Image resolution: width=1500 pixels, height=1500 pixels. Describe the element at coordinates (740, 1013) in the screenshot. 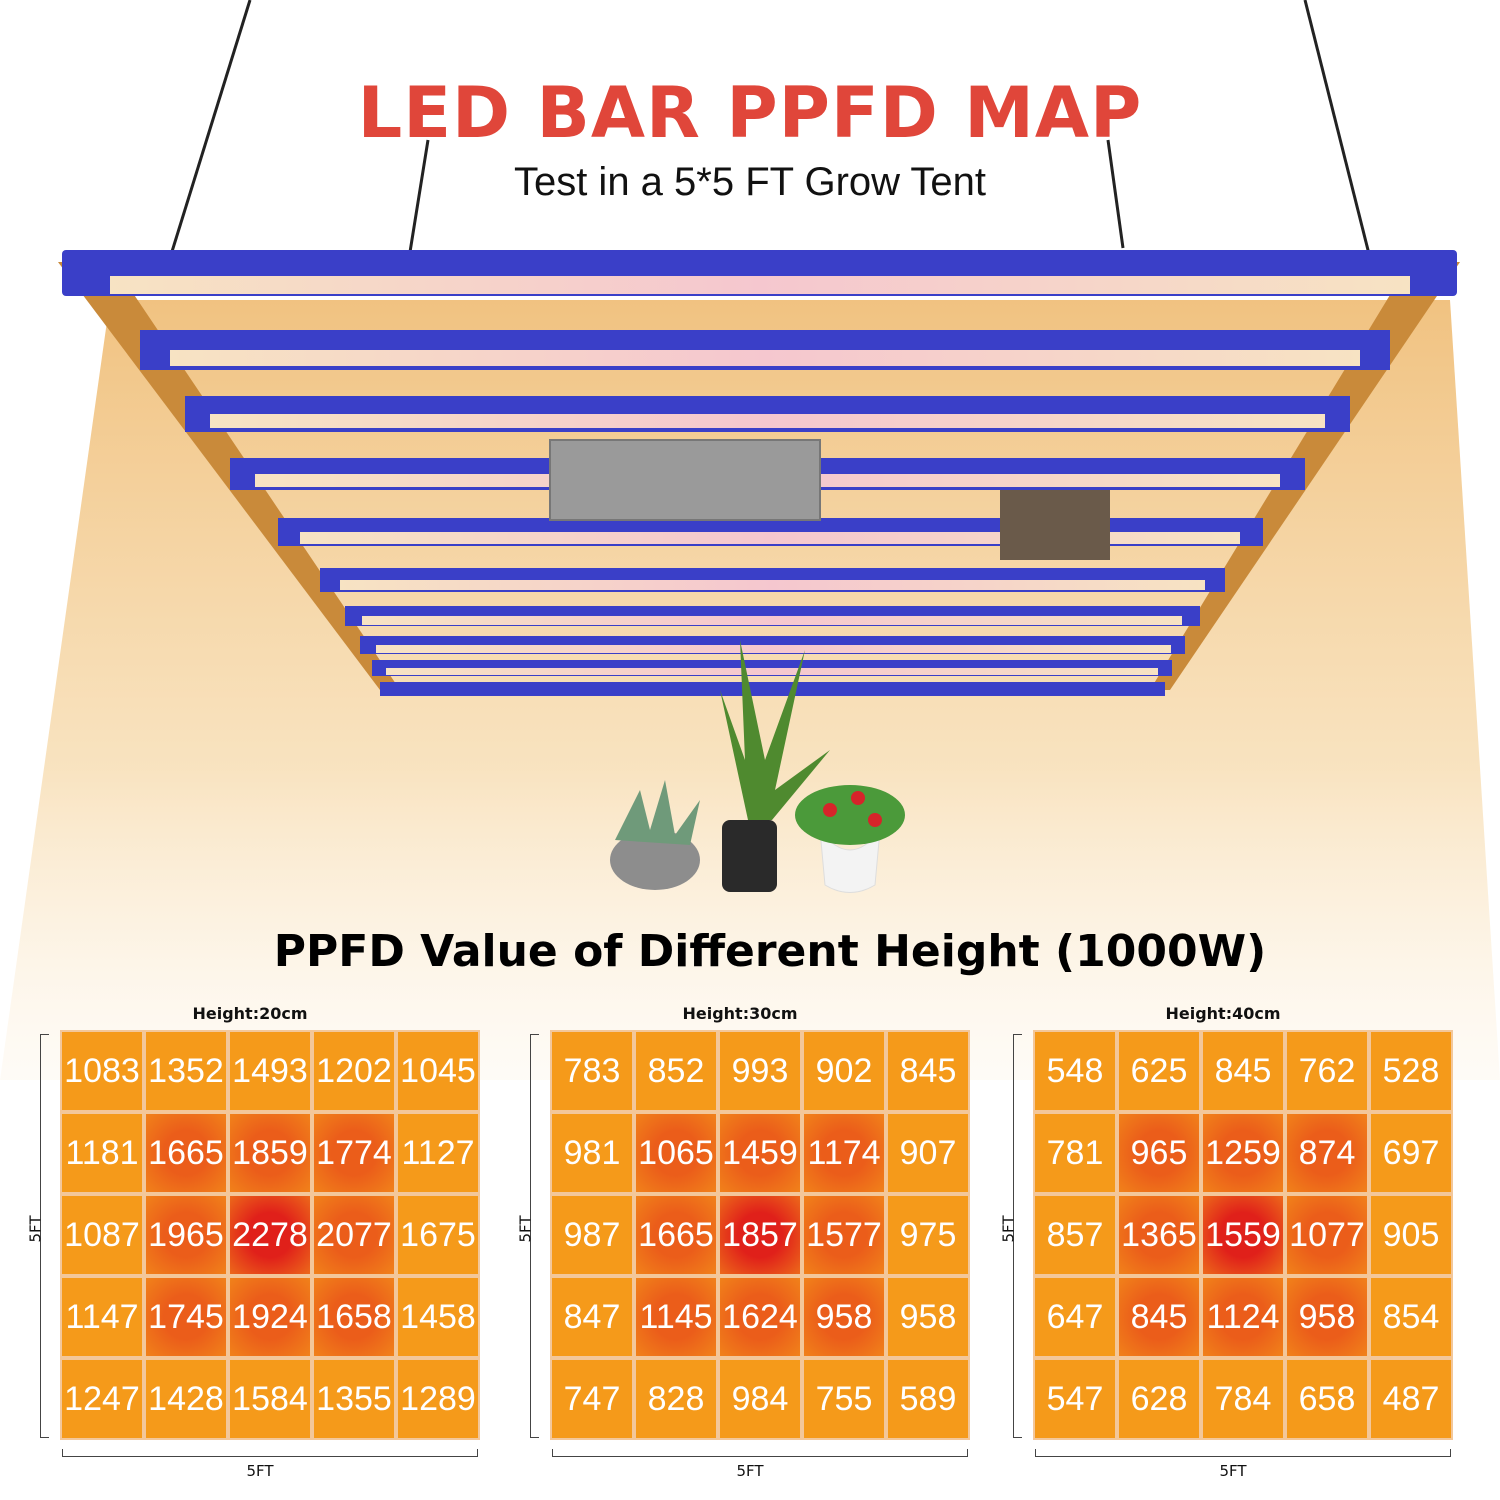

I see `panel-height-label: Height:30cm` at that location.